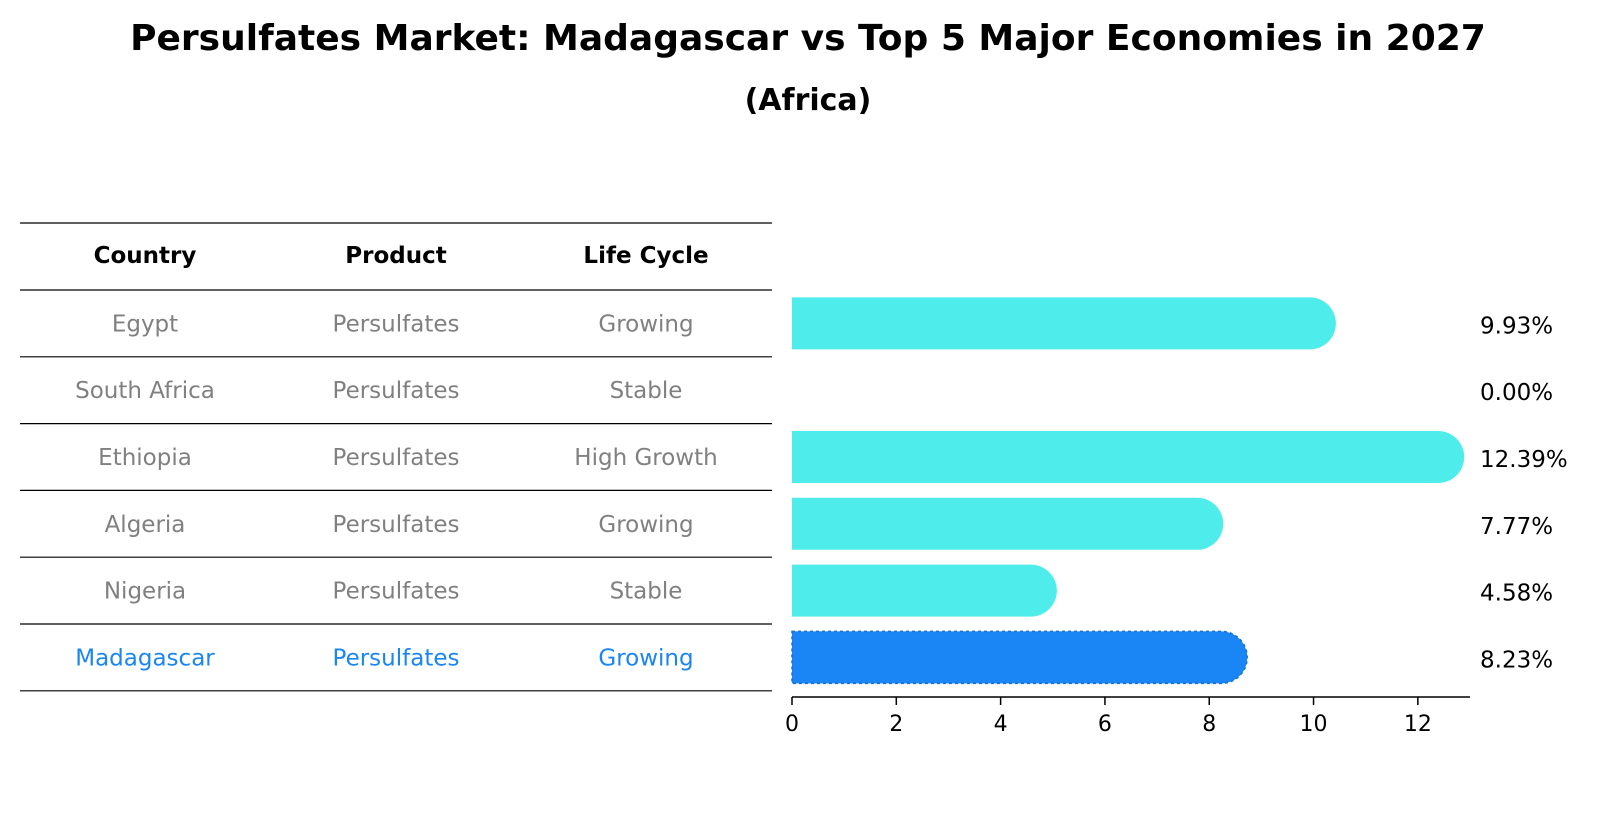  Describe the element at coordinates (145, 391) in the screenshot. I see `table-cell-country: South Africa` at that location.